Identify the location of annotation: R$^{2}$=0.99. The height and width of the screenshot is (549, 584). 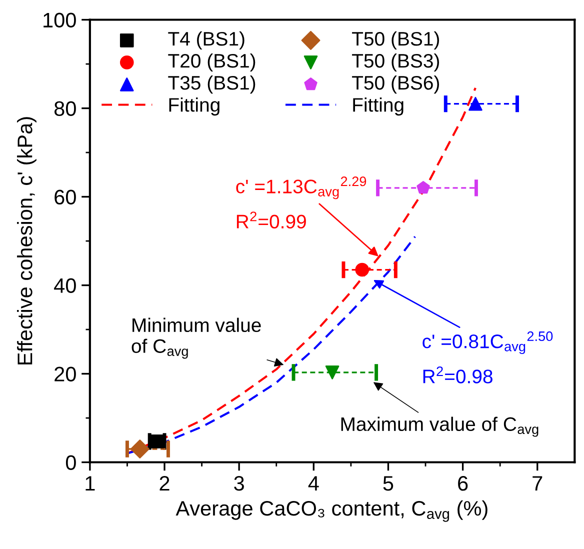
(271, 220).